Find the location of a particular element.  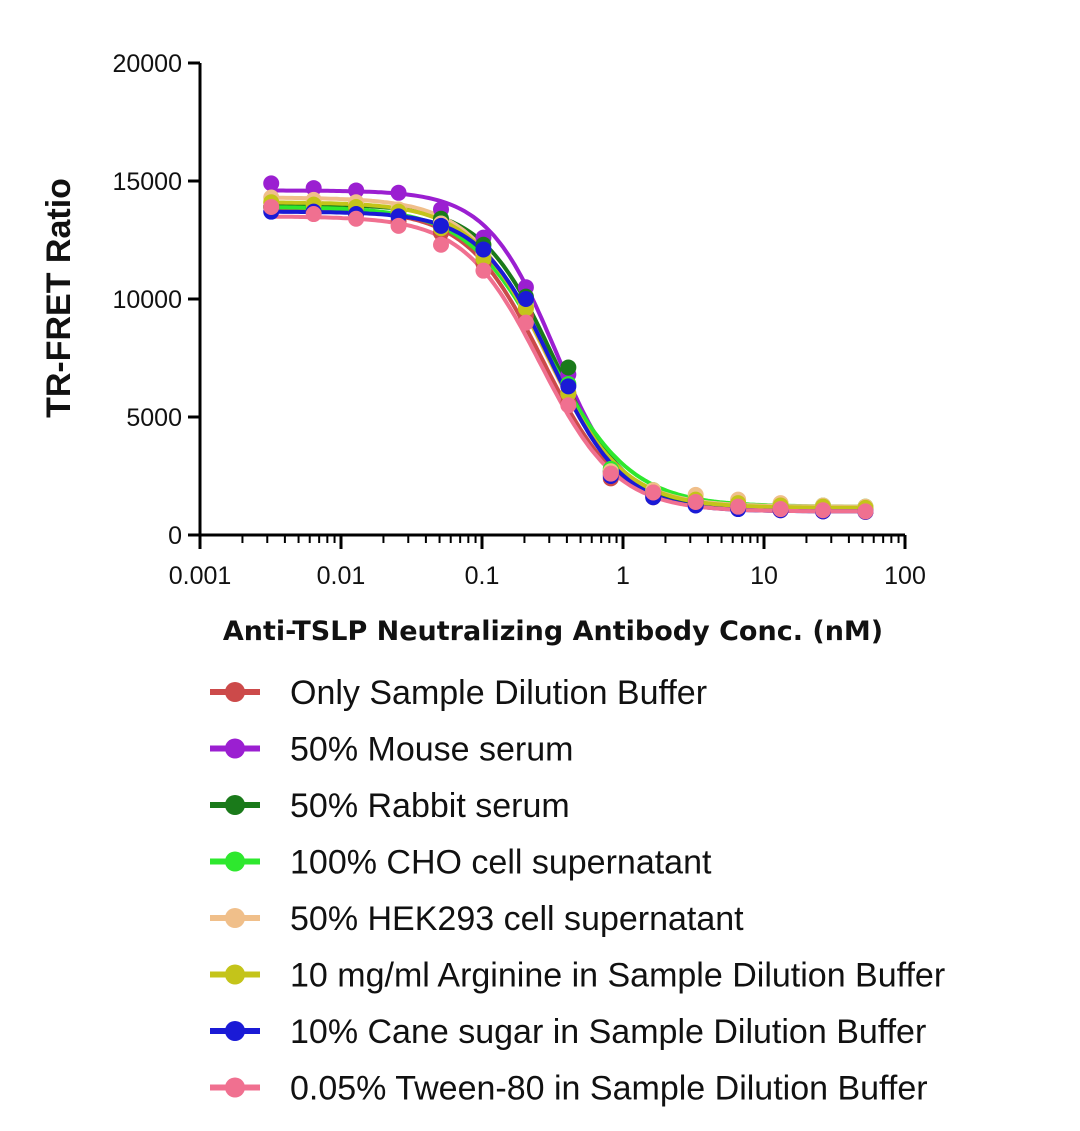

x-tick-label: 0.1 is located at coordinates (482, 576).